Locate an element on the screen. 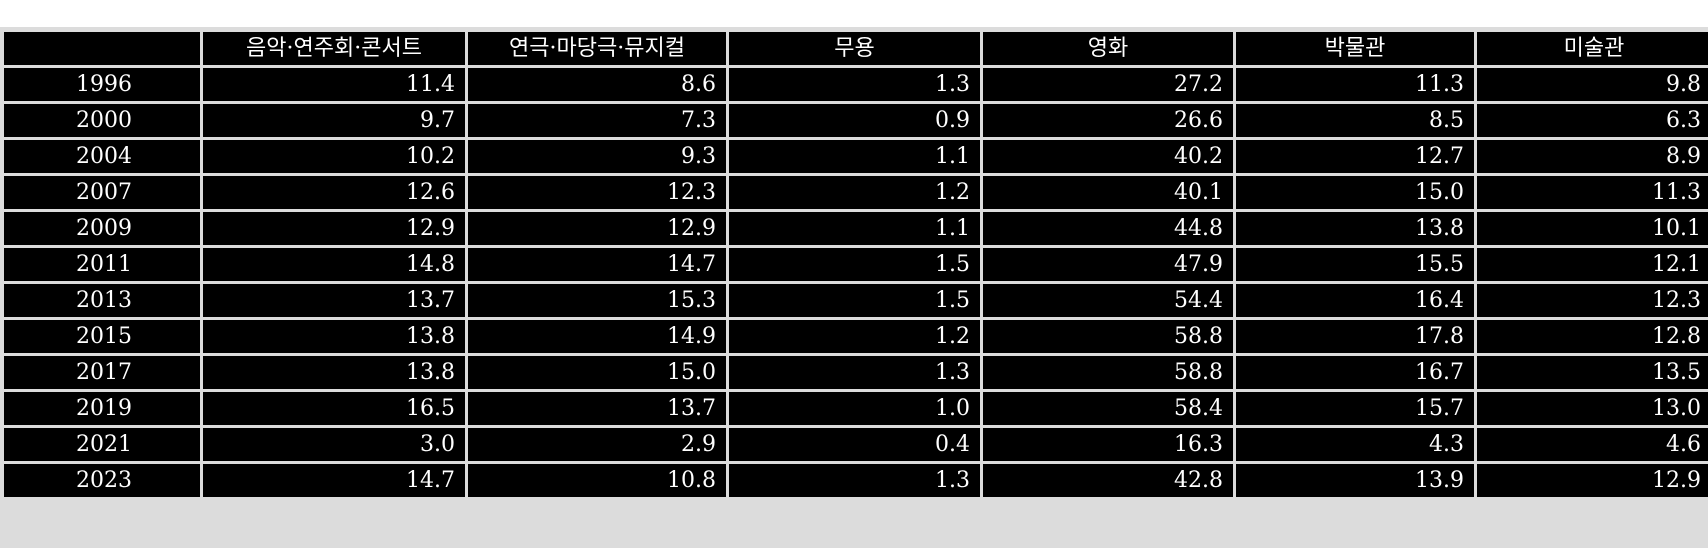 The image size is (1708, 548). table-row: 2023 14.7 10.8 1.3 42.8 13.9 12.9 is located at coordinates (856, 480).